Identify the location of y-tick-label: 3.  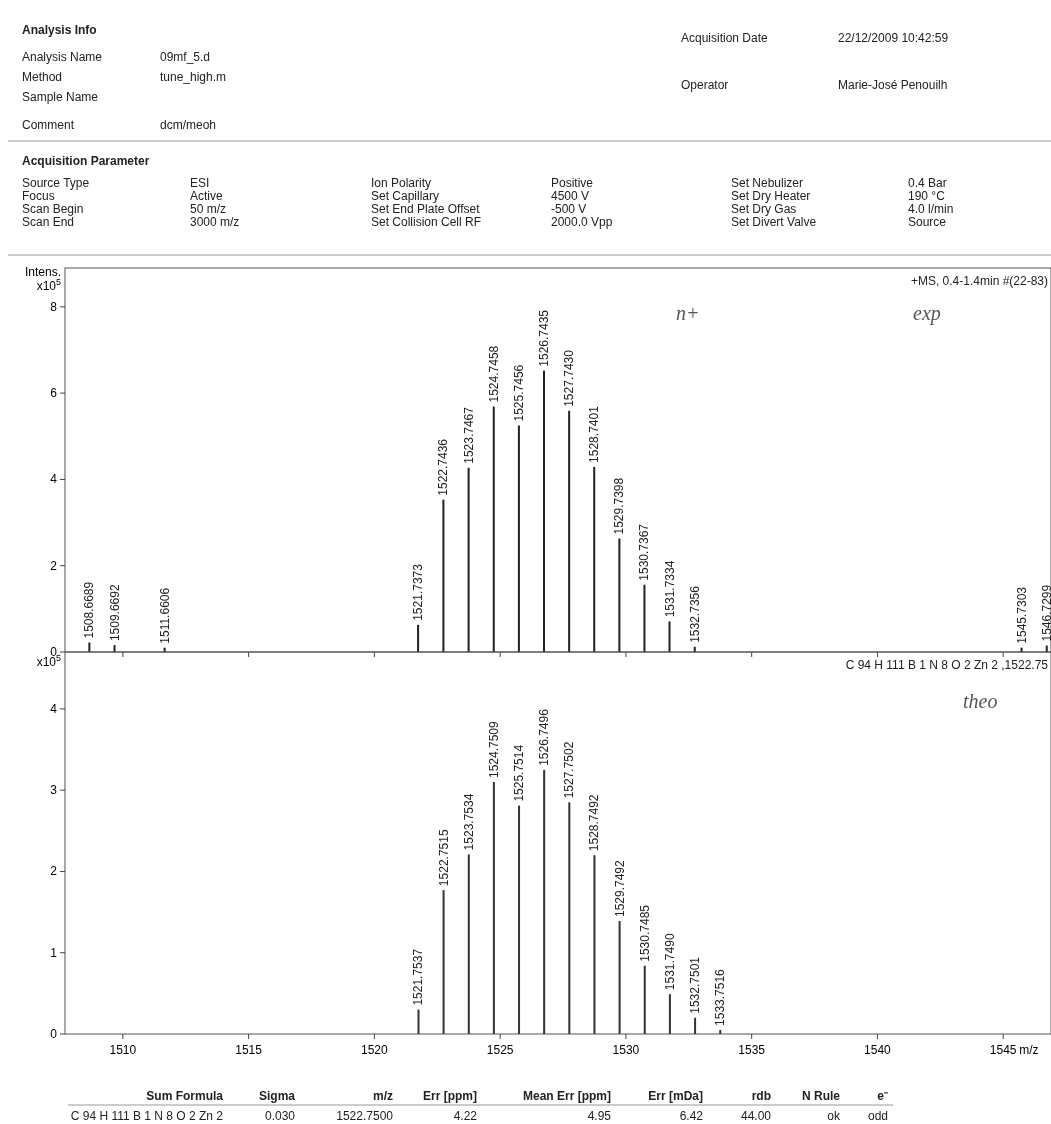
(54, 790).